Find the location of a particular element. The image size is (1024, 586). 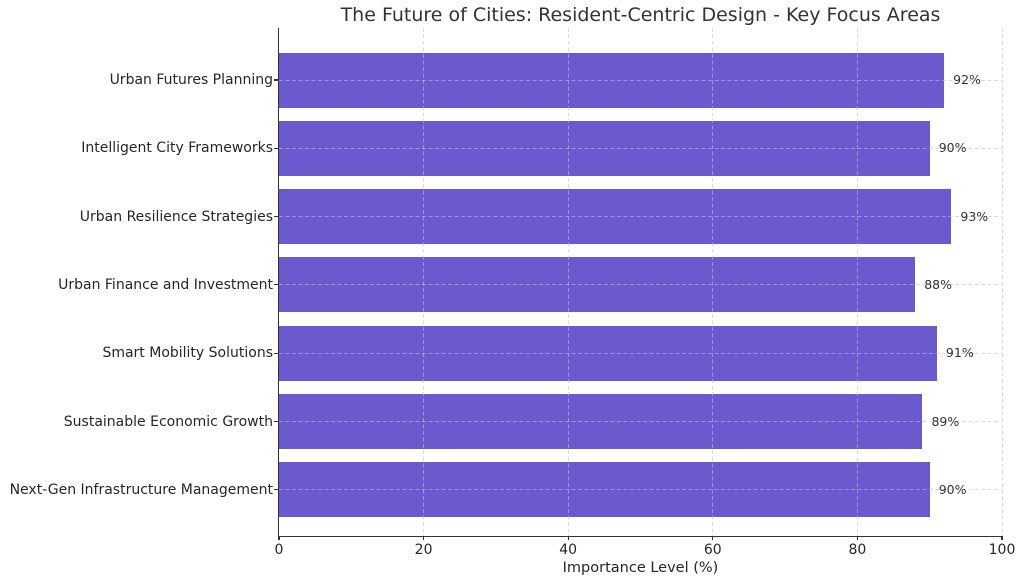

x-tick-label: 40 is located at coordinates (568, 550).